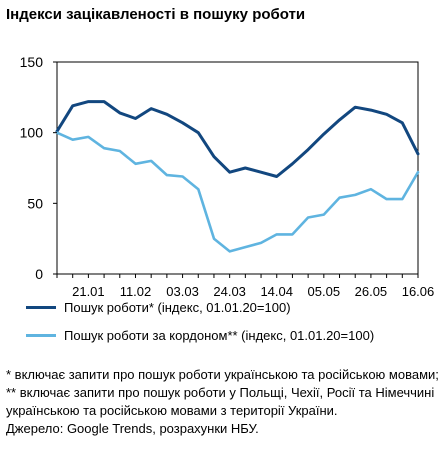 Image resolution: width=440 pixels, height=459 pixels. Describe the element at coordinates (371, 291) in the screenshot. I see `x-tick-label: 26.05` at that location.